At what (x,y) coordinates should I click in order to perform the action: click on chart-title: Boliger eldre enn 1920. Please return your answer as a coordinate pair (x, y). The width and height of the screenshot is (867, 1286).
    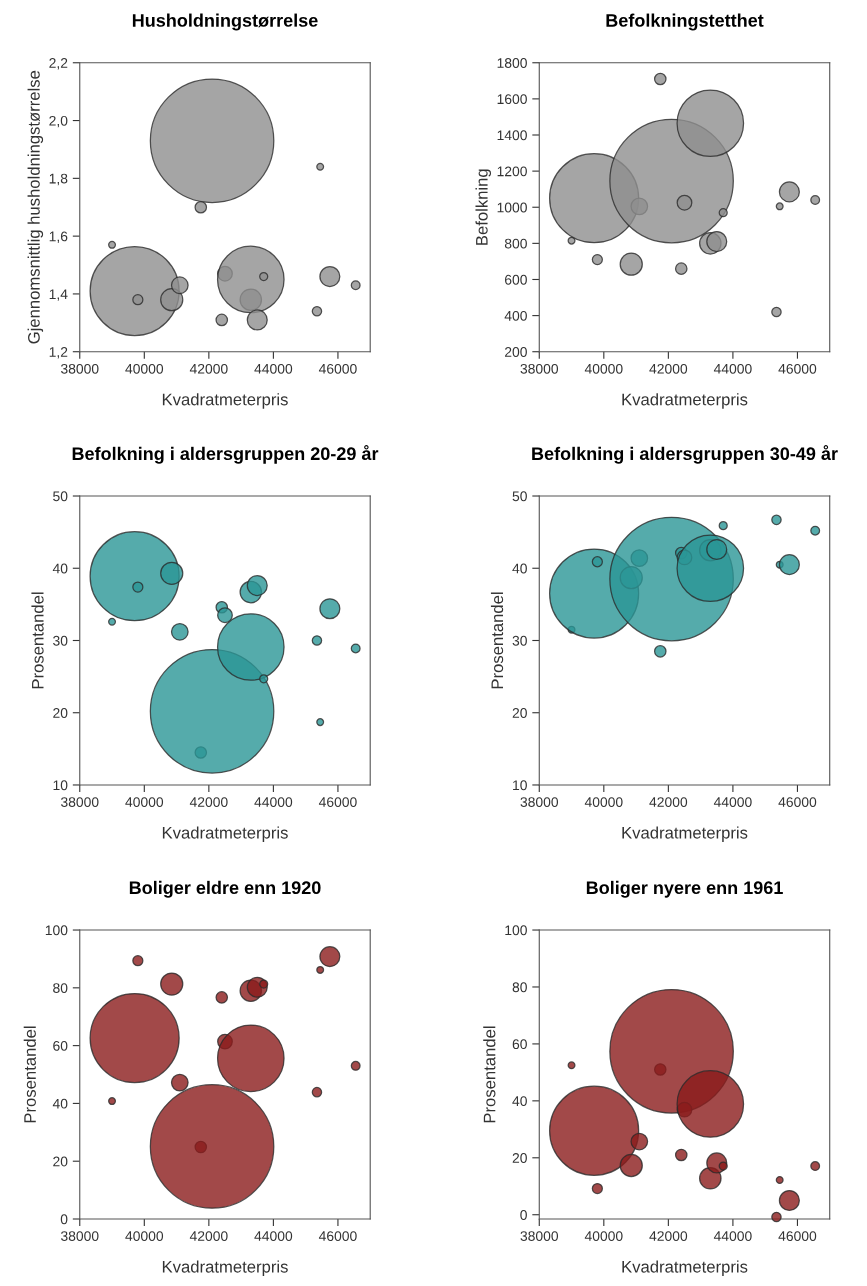
    Looking at the image, I should click on (225, 889).